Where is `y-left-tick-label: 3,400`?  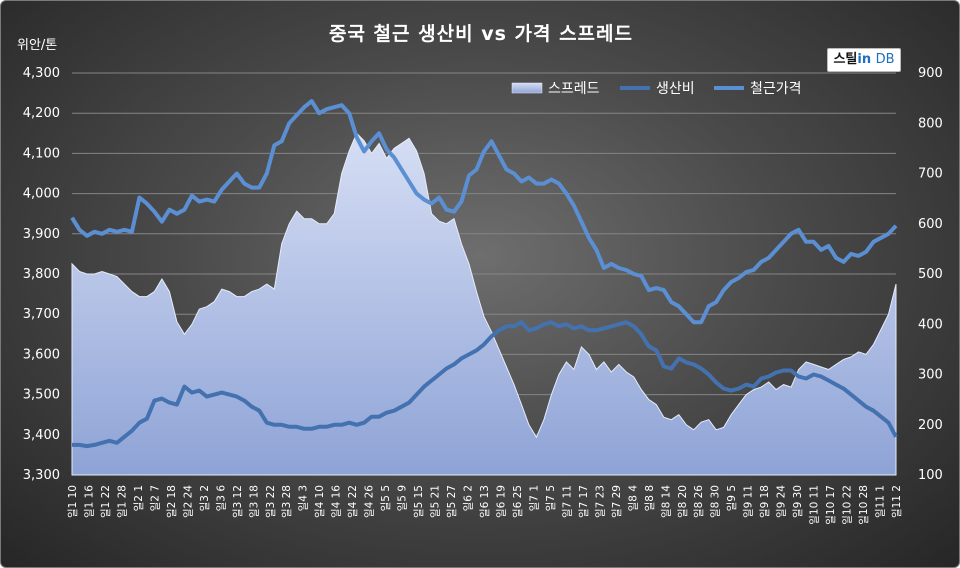
y-left-tick-label: 3,400 is located at coordinates (41, 435).